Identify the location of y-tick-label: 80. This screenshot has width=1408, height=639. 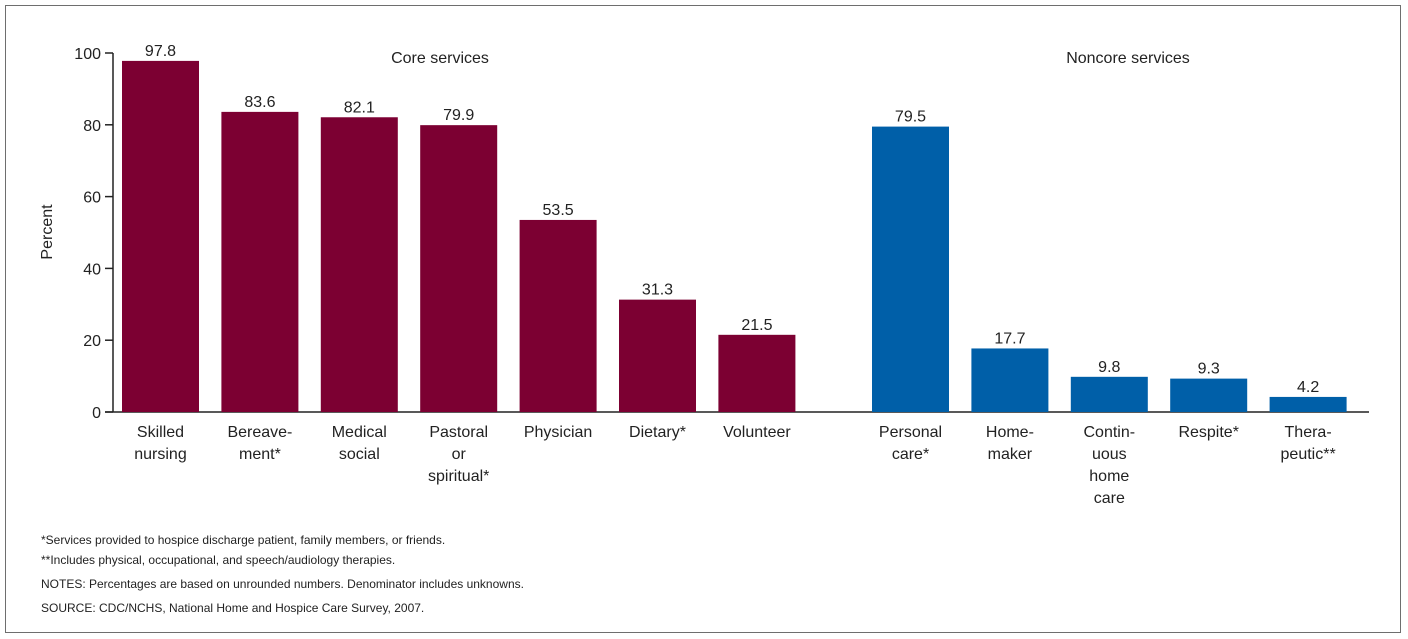
(92, 126).